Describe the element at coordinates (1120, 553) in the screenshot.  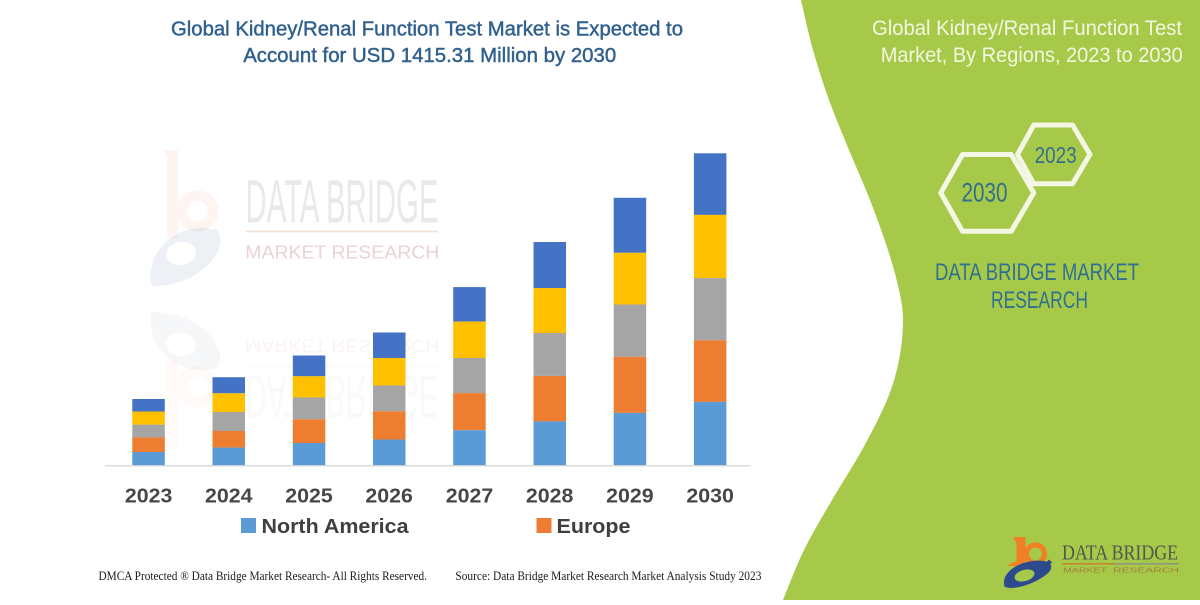
I see `svg-text: DATA BRIDGE` at that location.